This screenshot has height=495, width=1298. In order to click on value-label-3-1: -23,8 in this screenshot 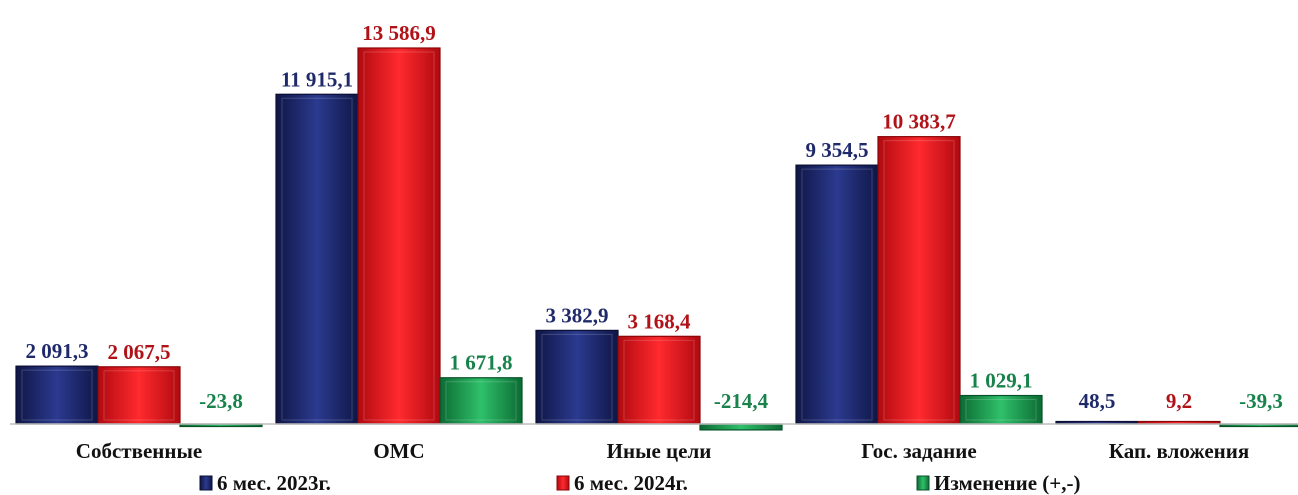, I will do `click(221, 401)`.